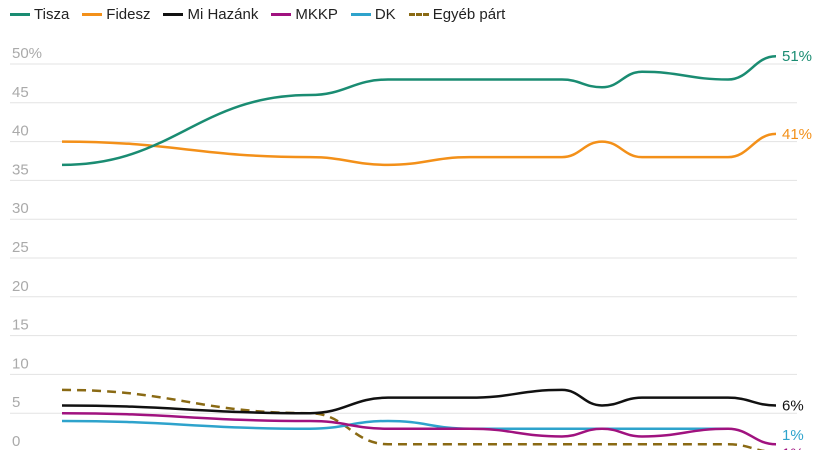  What do you see at coordinates (52, 14) in the screenshot?
I see `legend-label: Tisza` at bounding box center [52, 14].